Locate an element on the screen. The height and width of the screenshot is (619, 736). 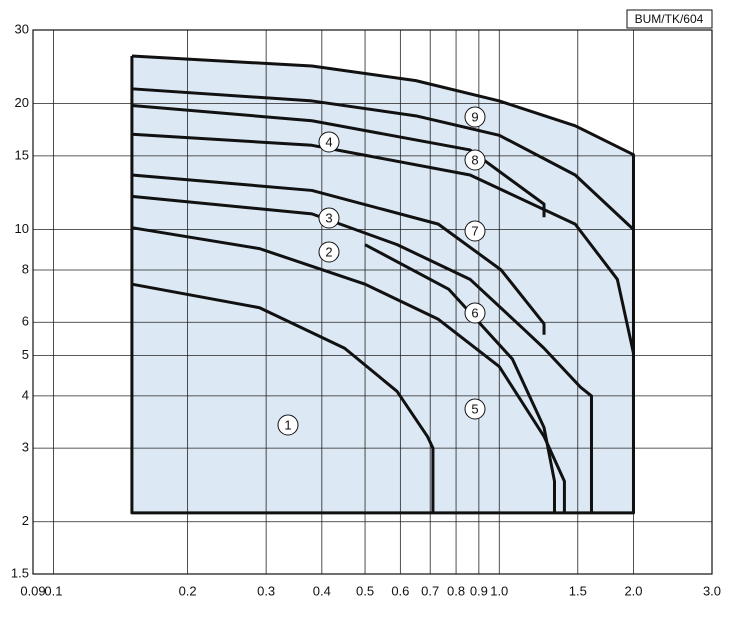
curve-label: 5 is located at coordinates (474, 408).